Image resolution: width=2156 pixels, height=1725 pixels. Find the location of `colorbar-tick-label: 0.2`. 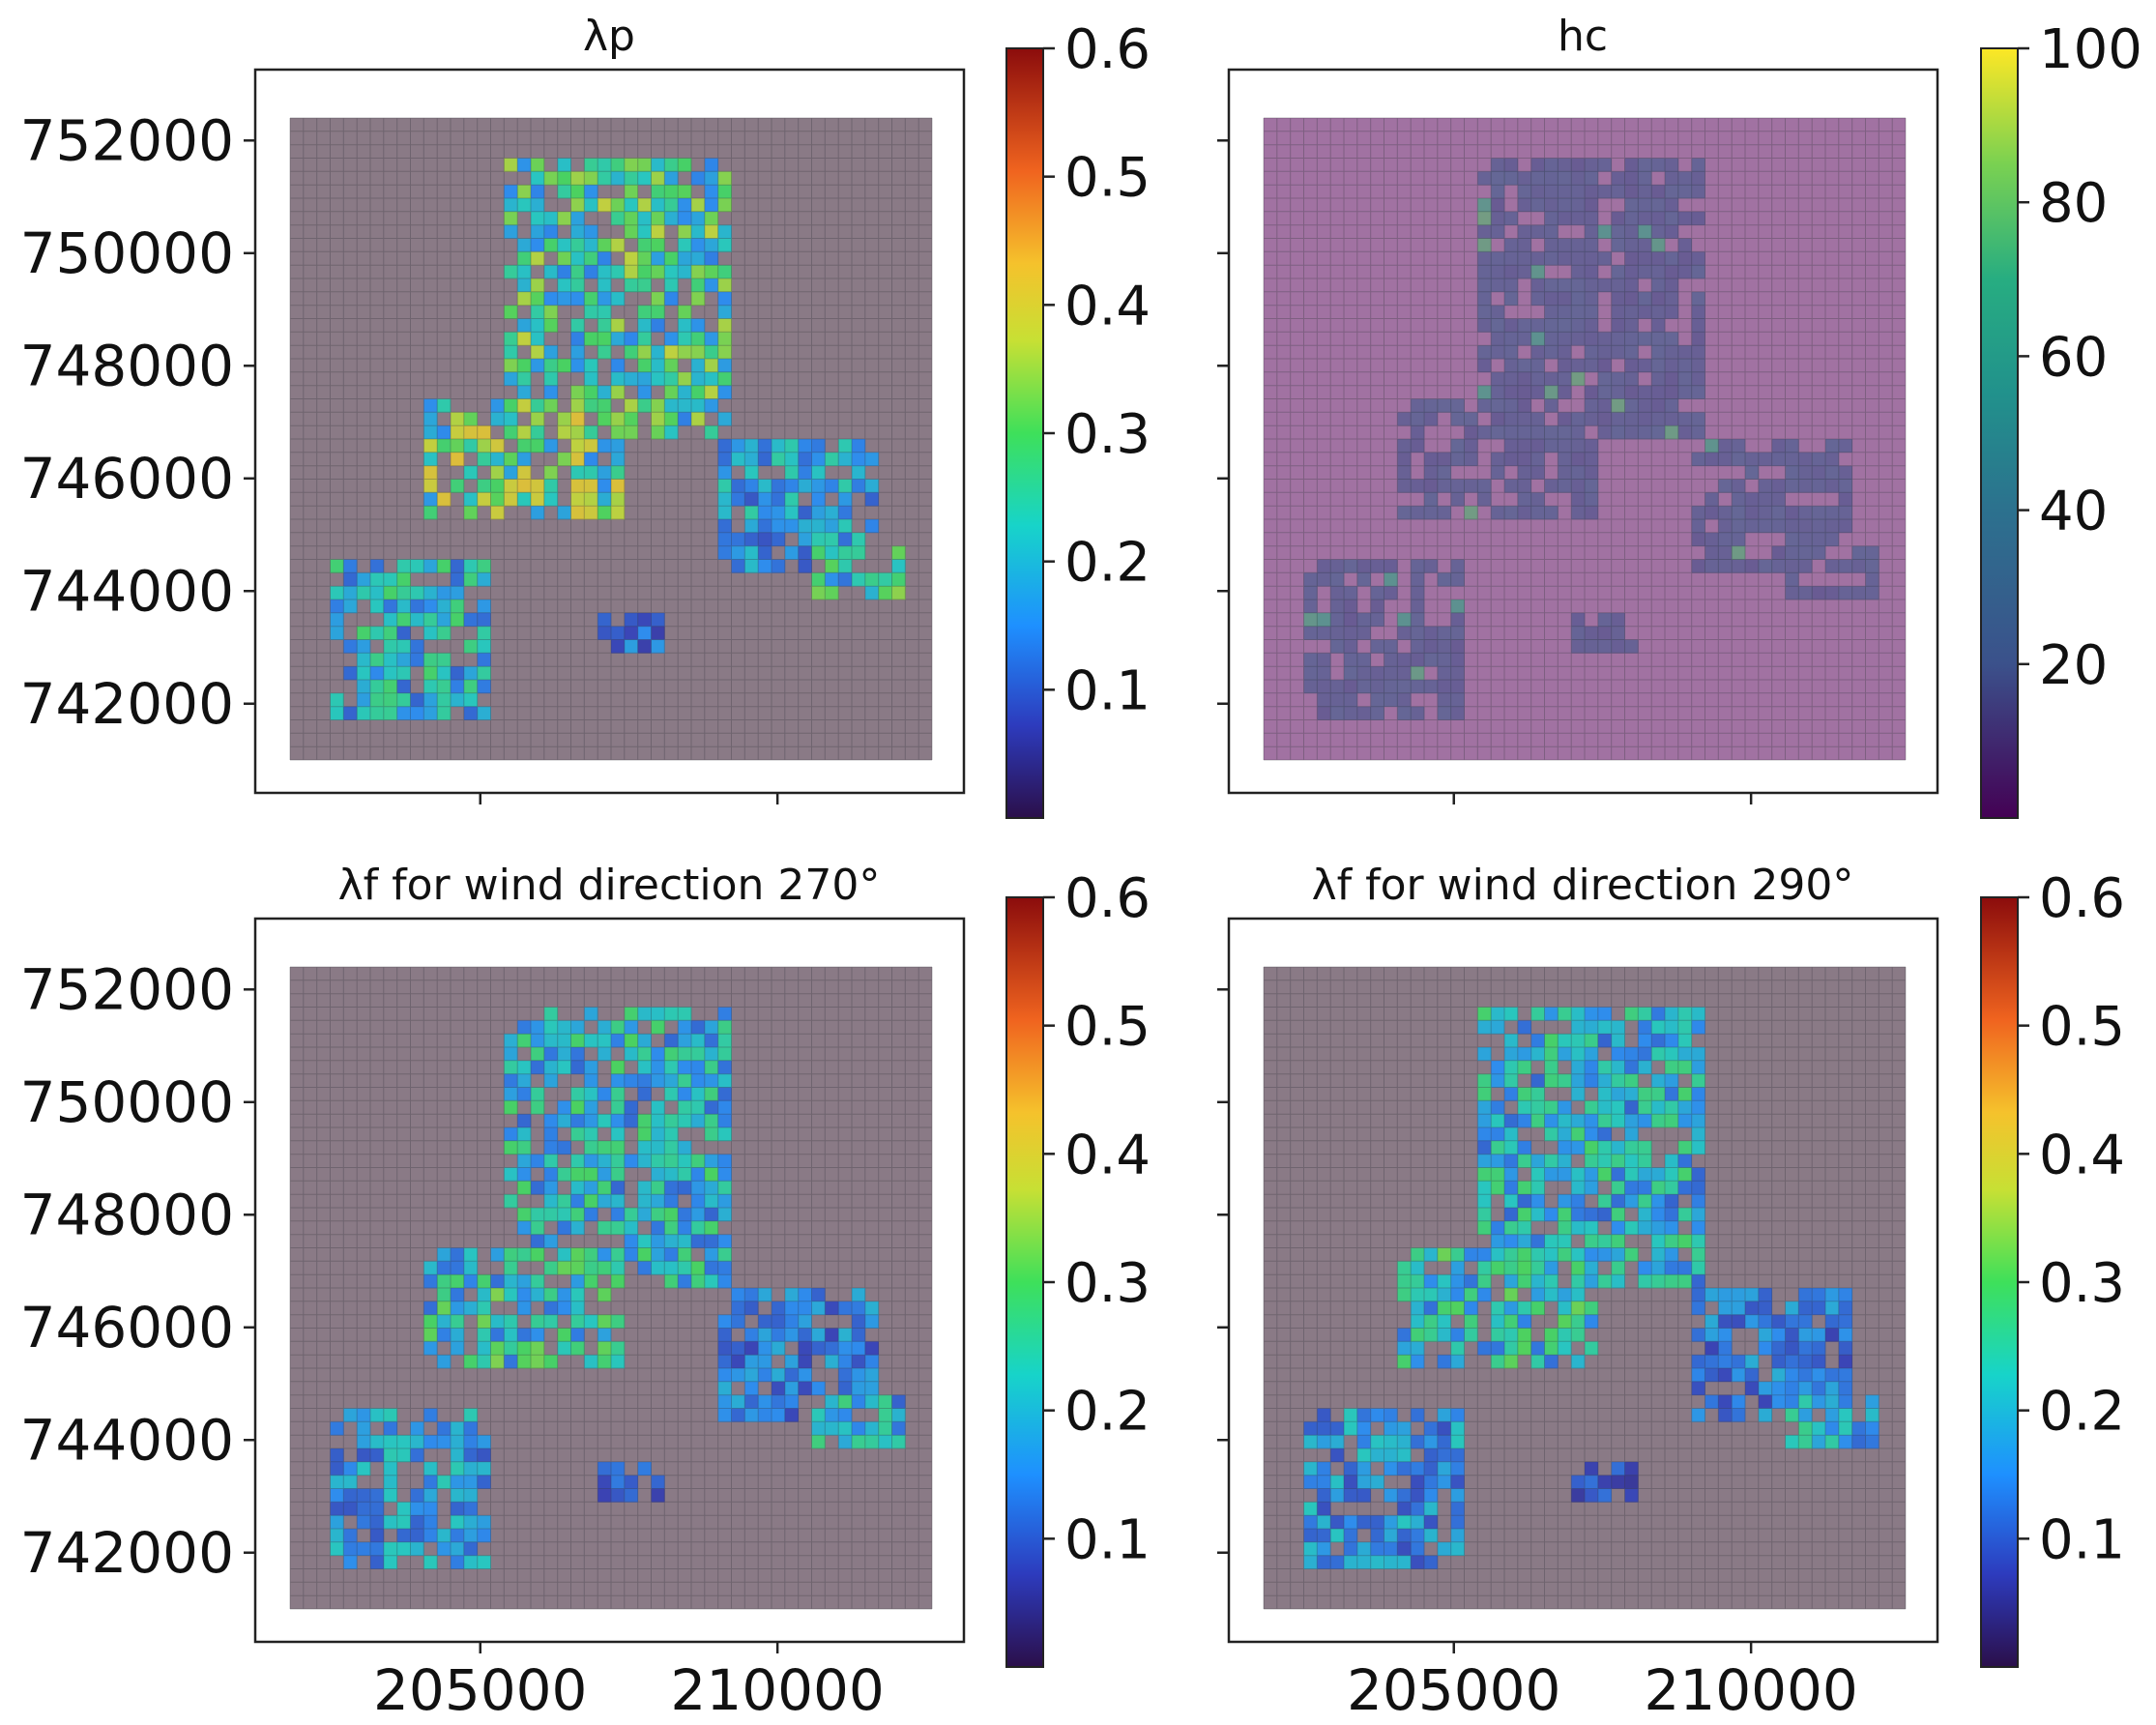

colorbar-tick-label: 0.2 is located at coordinates (1107, 563).